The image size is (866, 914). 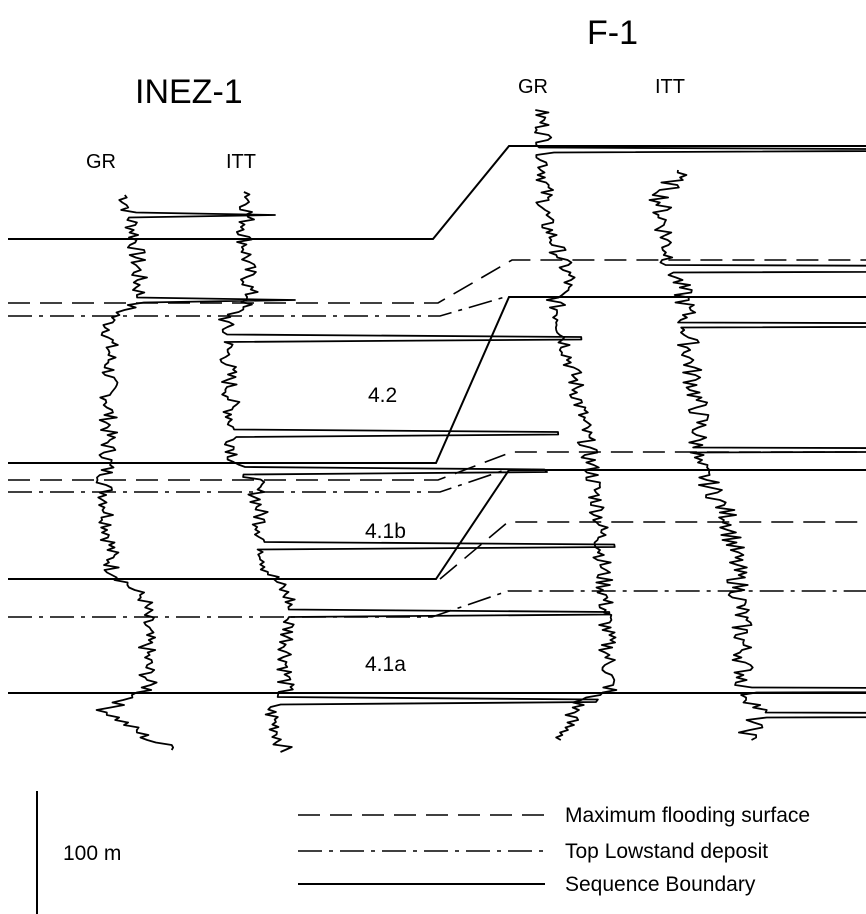 What do you see at coordinates (437, 604) in the screenshot?
I see `top-lowstand-4-1a` at bounding box center [437, 604].